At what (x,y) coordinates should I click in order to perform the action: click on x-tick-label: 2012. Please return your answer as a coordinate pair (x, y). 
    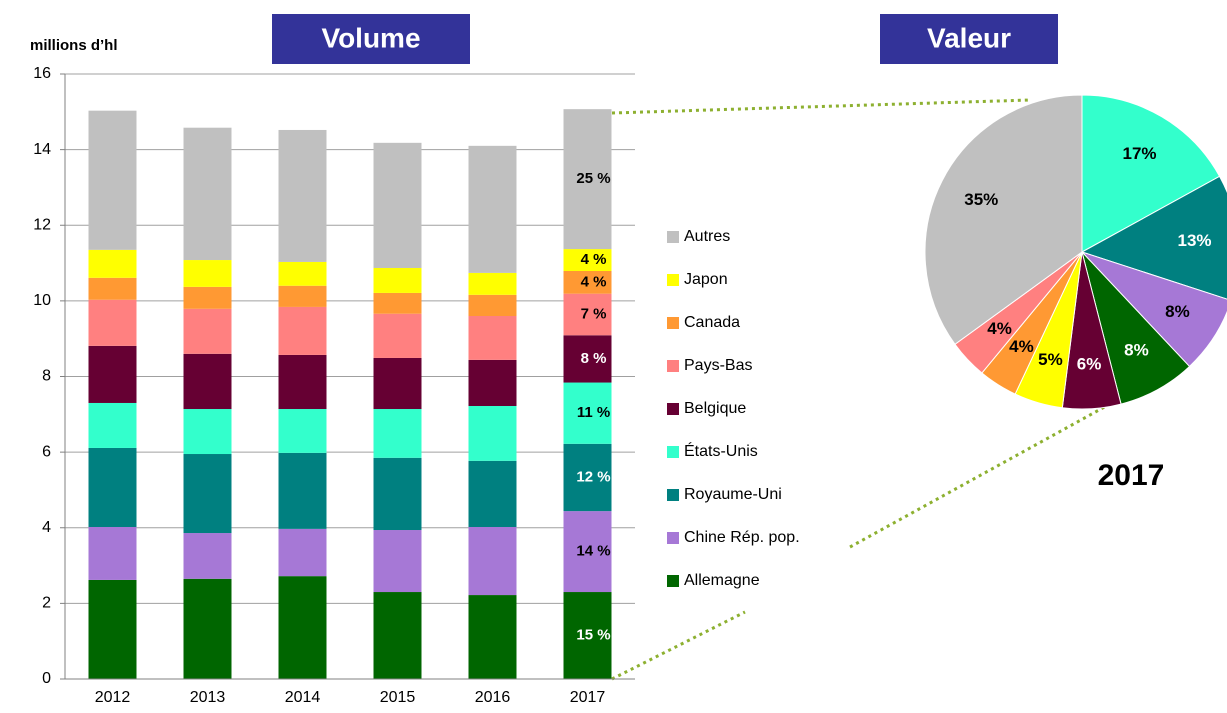
    Looking at the image, I should click on (113, 697).